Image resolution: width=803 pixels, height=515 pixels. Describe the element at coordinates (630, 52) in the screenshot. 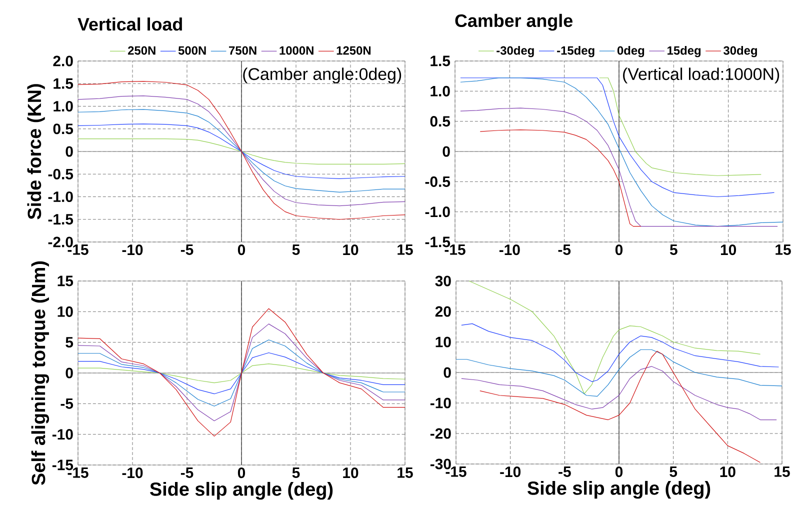

I see `legend-label: 0deg` at that location.